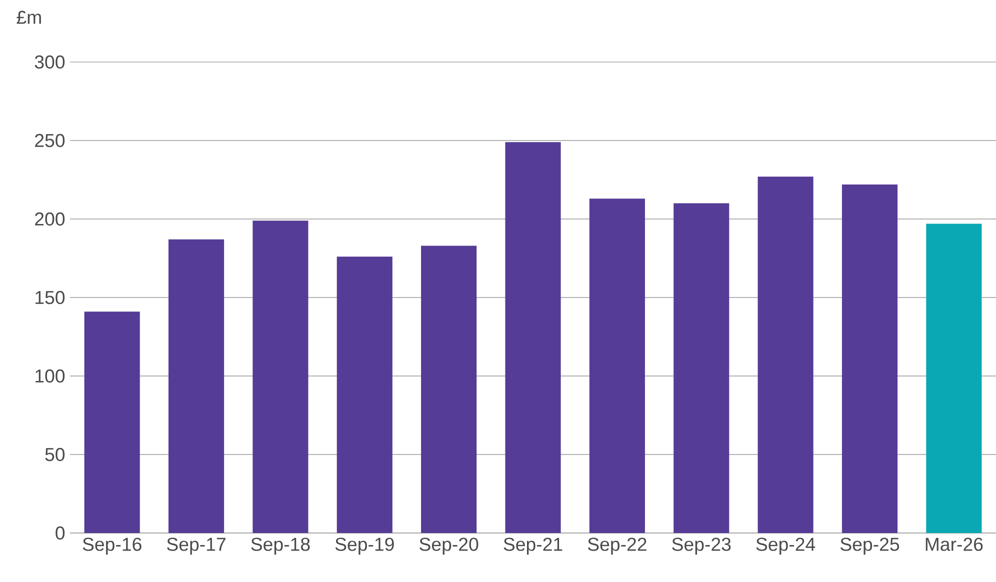 The image size is (996, 582). Describe the element at coordinates (50, 219) in the screenshot. I see `y-tick-label: 200` at that location.